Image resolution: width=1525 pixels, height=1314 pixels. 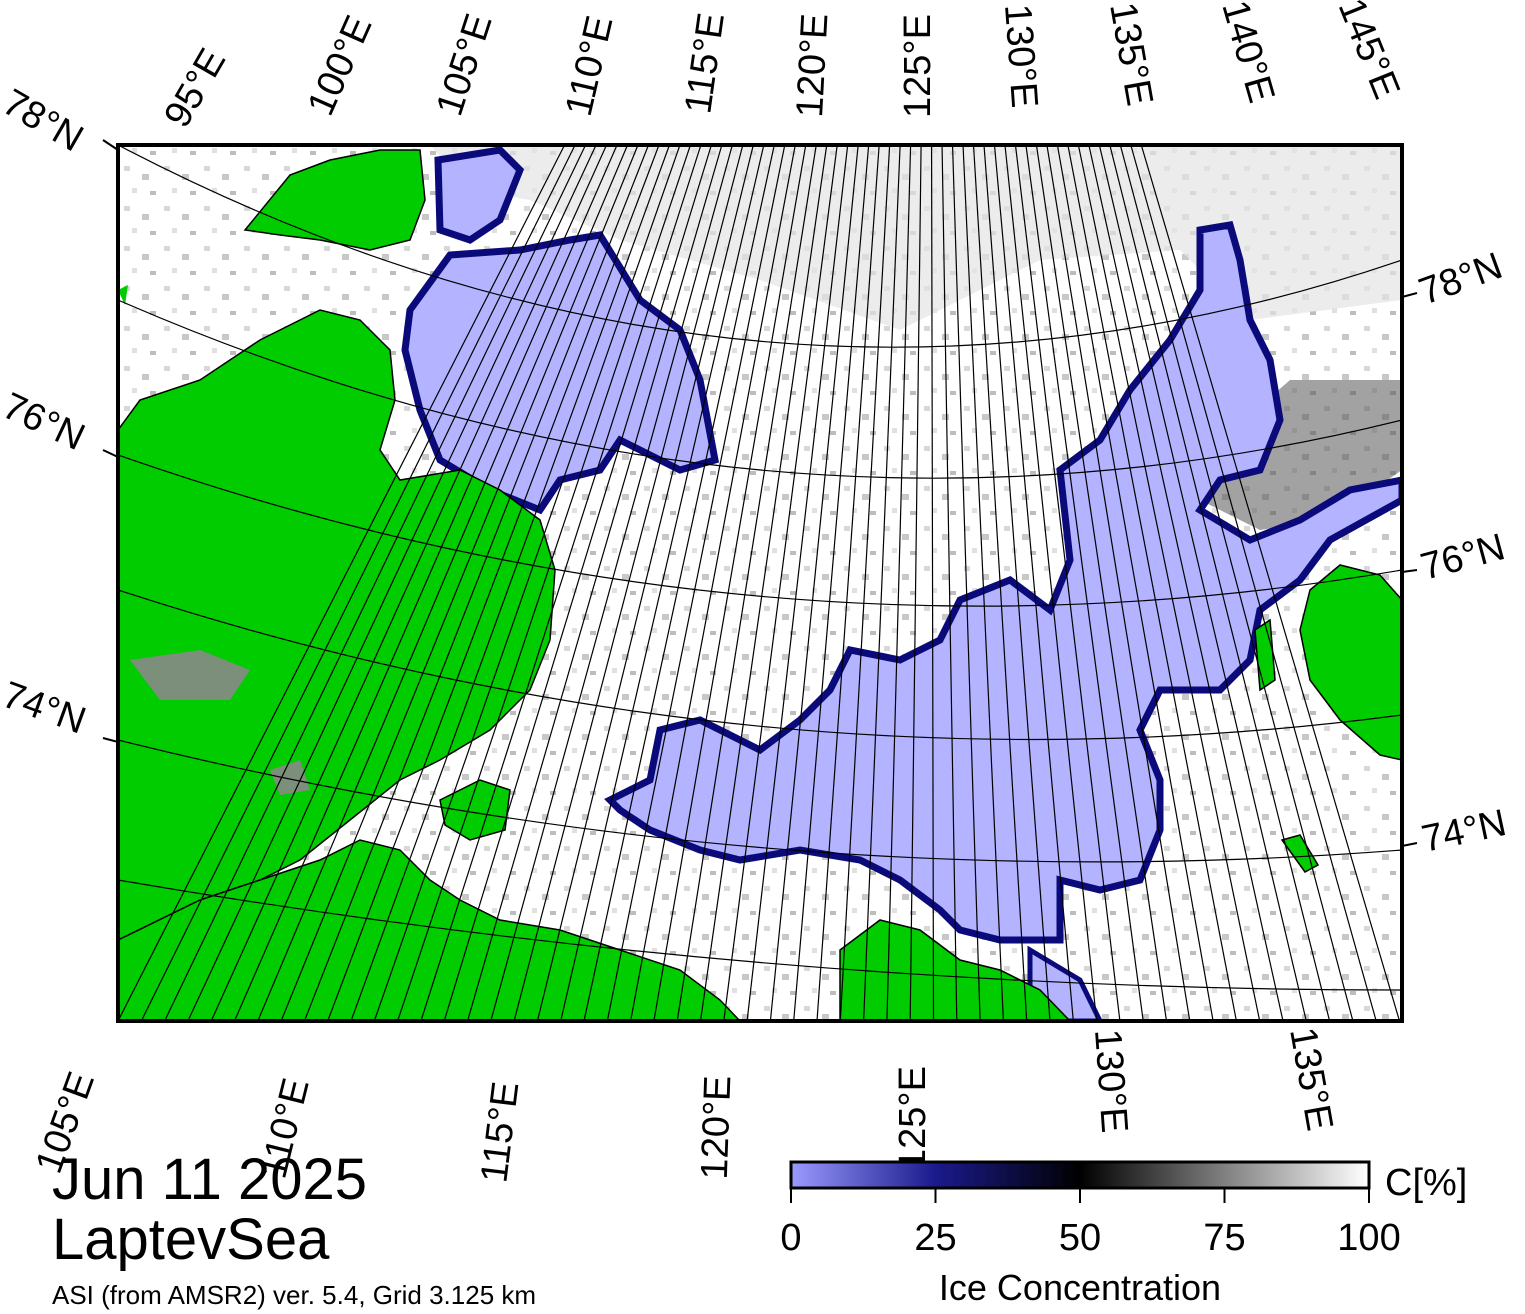 I want to click on colorbar-gradient, so click(x=1080, y=1175).